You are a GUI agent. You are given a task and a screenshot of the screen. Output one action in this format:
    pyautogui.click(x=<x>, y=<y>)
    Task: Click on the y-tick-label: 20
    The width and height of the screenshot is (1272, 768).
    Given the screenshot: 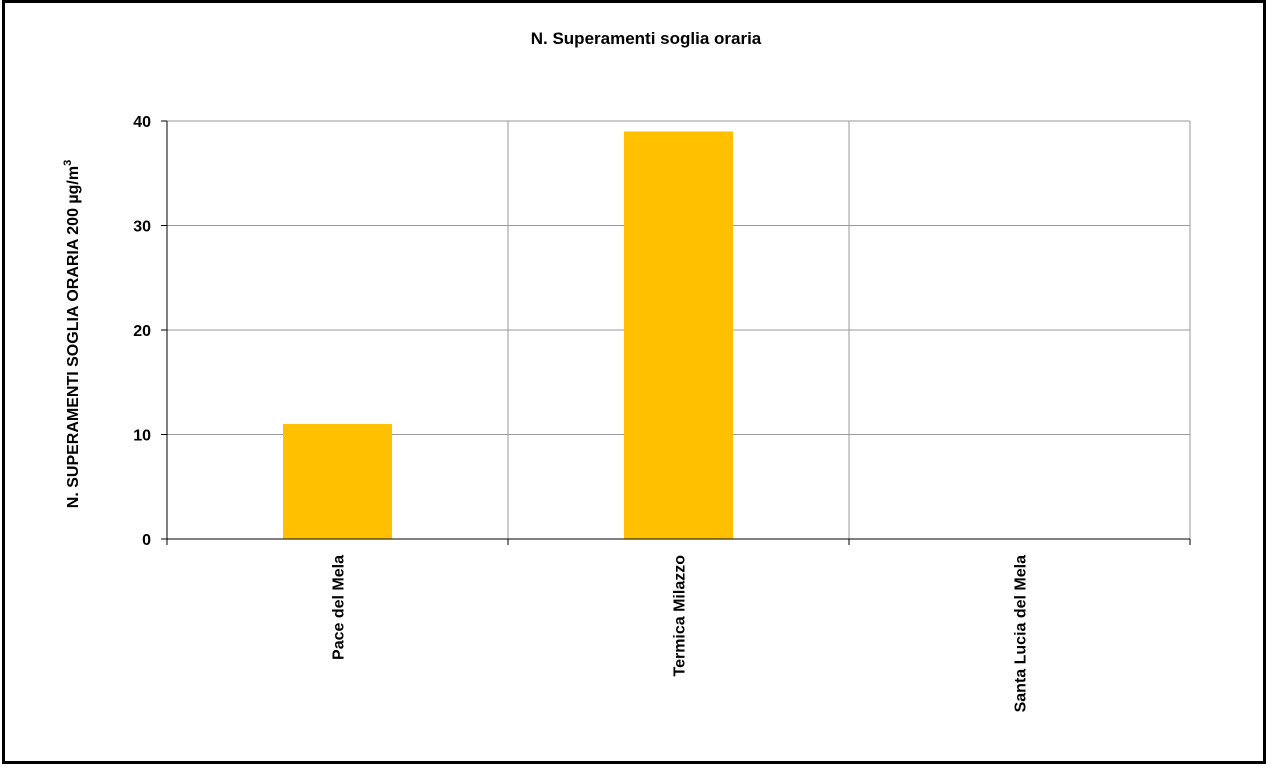 What is the action you would take?
    pyautogui.click(x=142, y=331)
    